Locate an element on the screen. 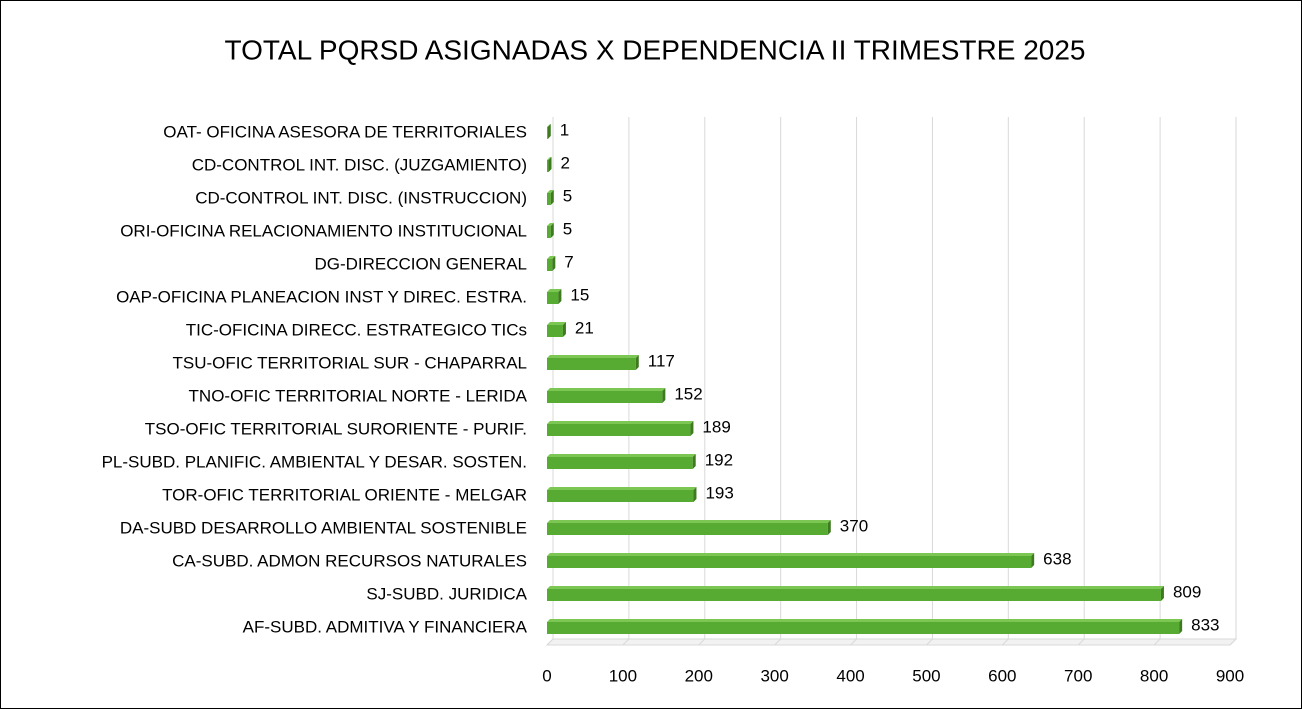 The width and height of the screenshot is (1302, 709). y-tick-label: DA-SUBD DESARROLLO AMBIENTAL SOSTENIBLE is located at coordinates (323, 527).